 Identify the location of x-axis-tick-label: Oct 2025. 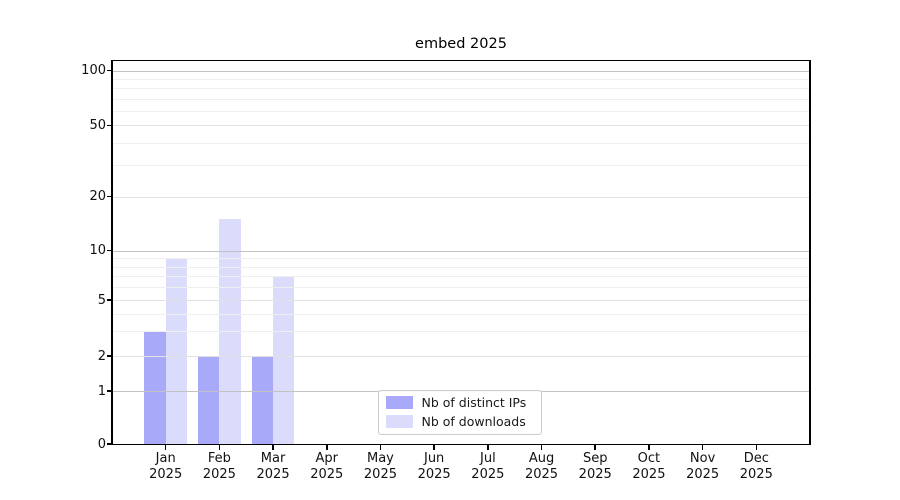
(649, 466).